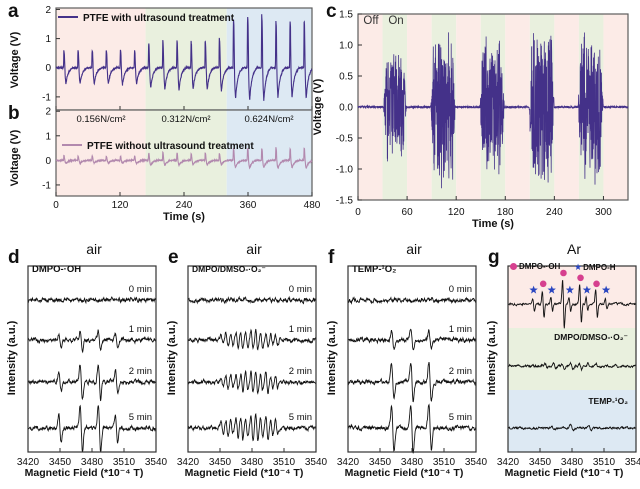  I want to click on panel-b-legend-label: PTFE without ultrasound treatment, so click(170, 146).